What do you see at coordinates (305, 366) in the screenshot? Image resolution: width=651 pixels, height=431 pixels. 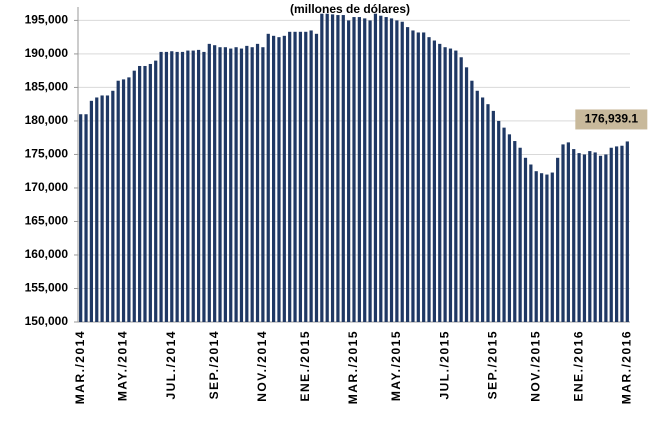 I see `x-tick-label: ENE./2015` at bounding box center [305, 366].